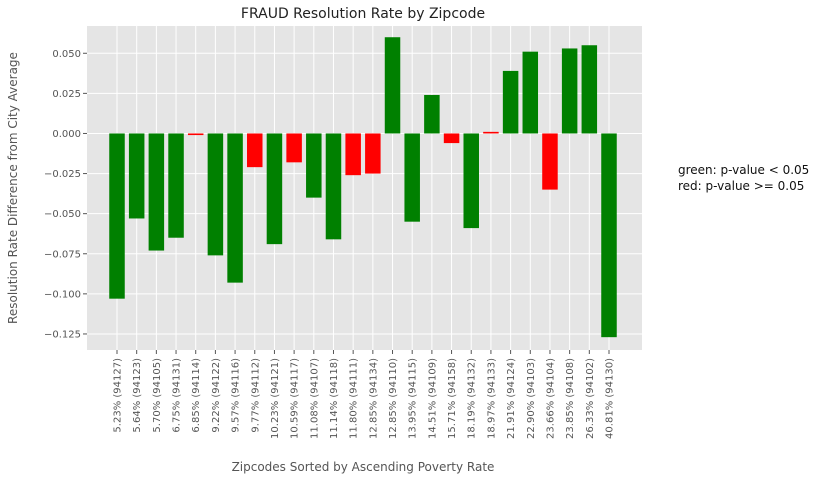  Describe the element at coordinates (62, 334) in the screenshot. I see `y-tick-label: −0.125` at that location.